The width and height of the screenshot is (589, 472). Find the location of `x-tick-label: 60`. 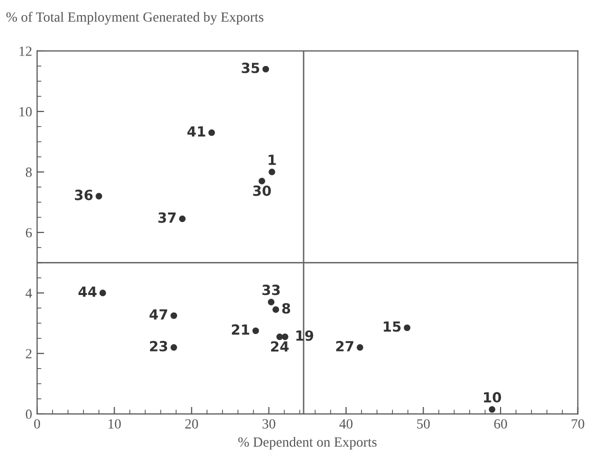

x-tick-label: 60 is located at coordinates (500, 424).